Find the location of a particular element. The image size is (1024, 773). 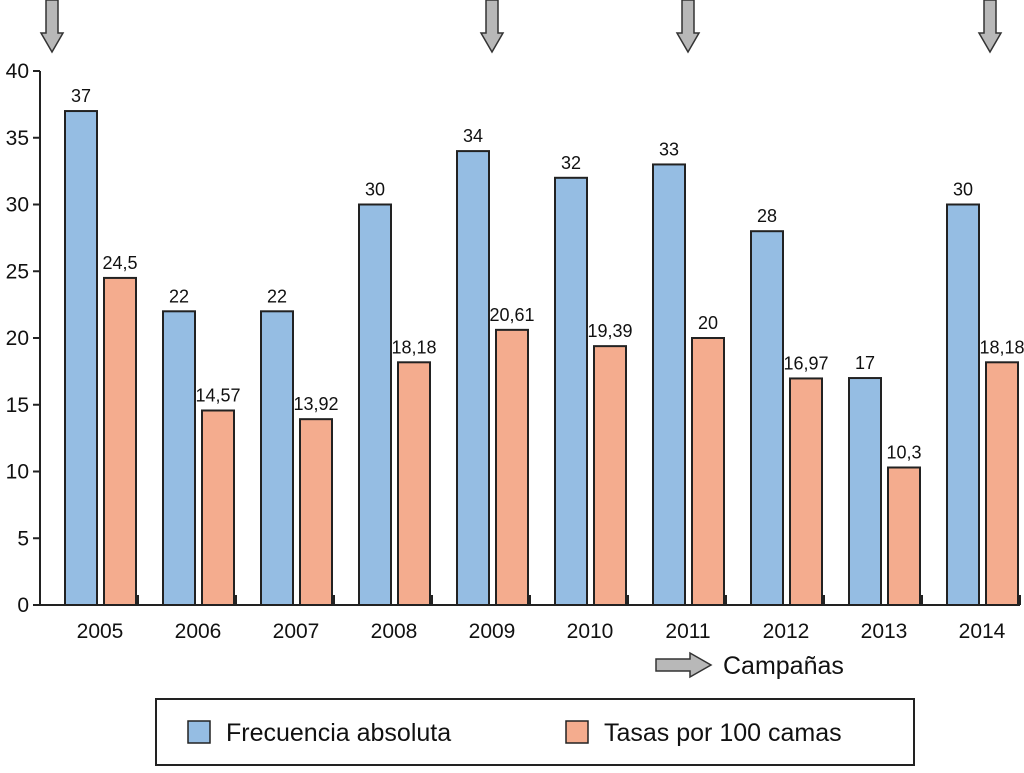

data-label: 16,97 is located at coordinates (805, 363).